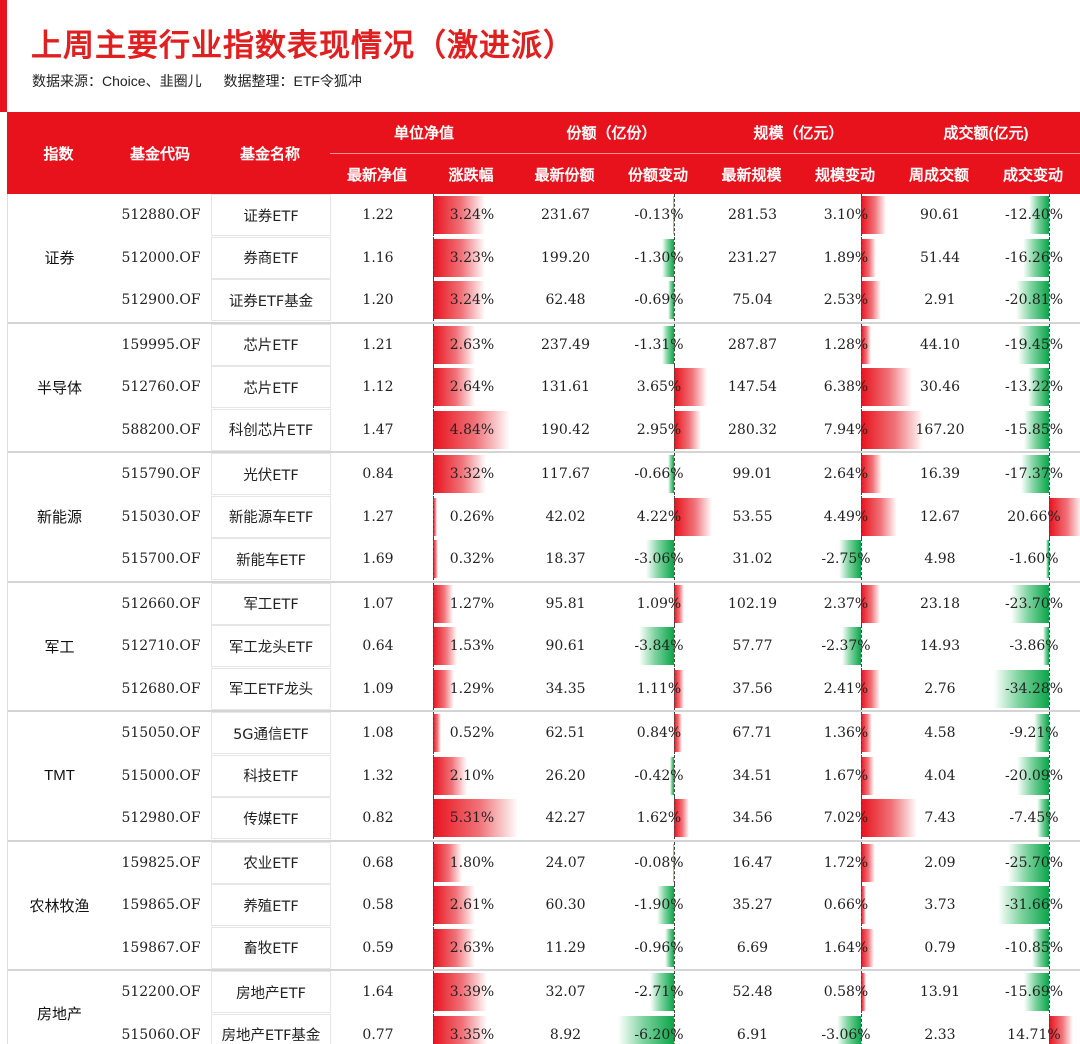 The image size is (1080, 1044). I want to click on bar-value: 3.23%, so click(472, 257).